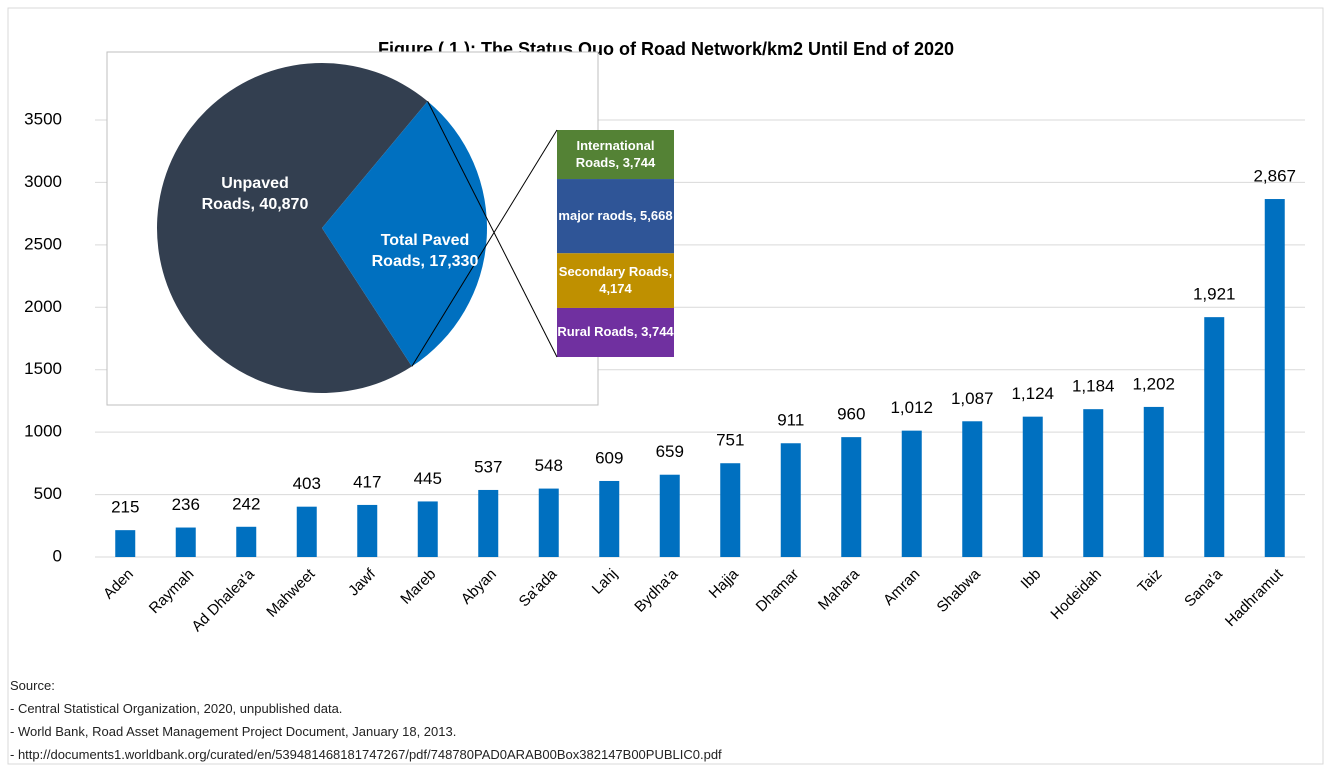 Image resolution: width=1331 pixels, height=772 pixels. I want to click on segment-label: major raods, 5,668, so click(615, 215).